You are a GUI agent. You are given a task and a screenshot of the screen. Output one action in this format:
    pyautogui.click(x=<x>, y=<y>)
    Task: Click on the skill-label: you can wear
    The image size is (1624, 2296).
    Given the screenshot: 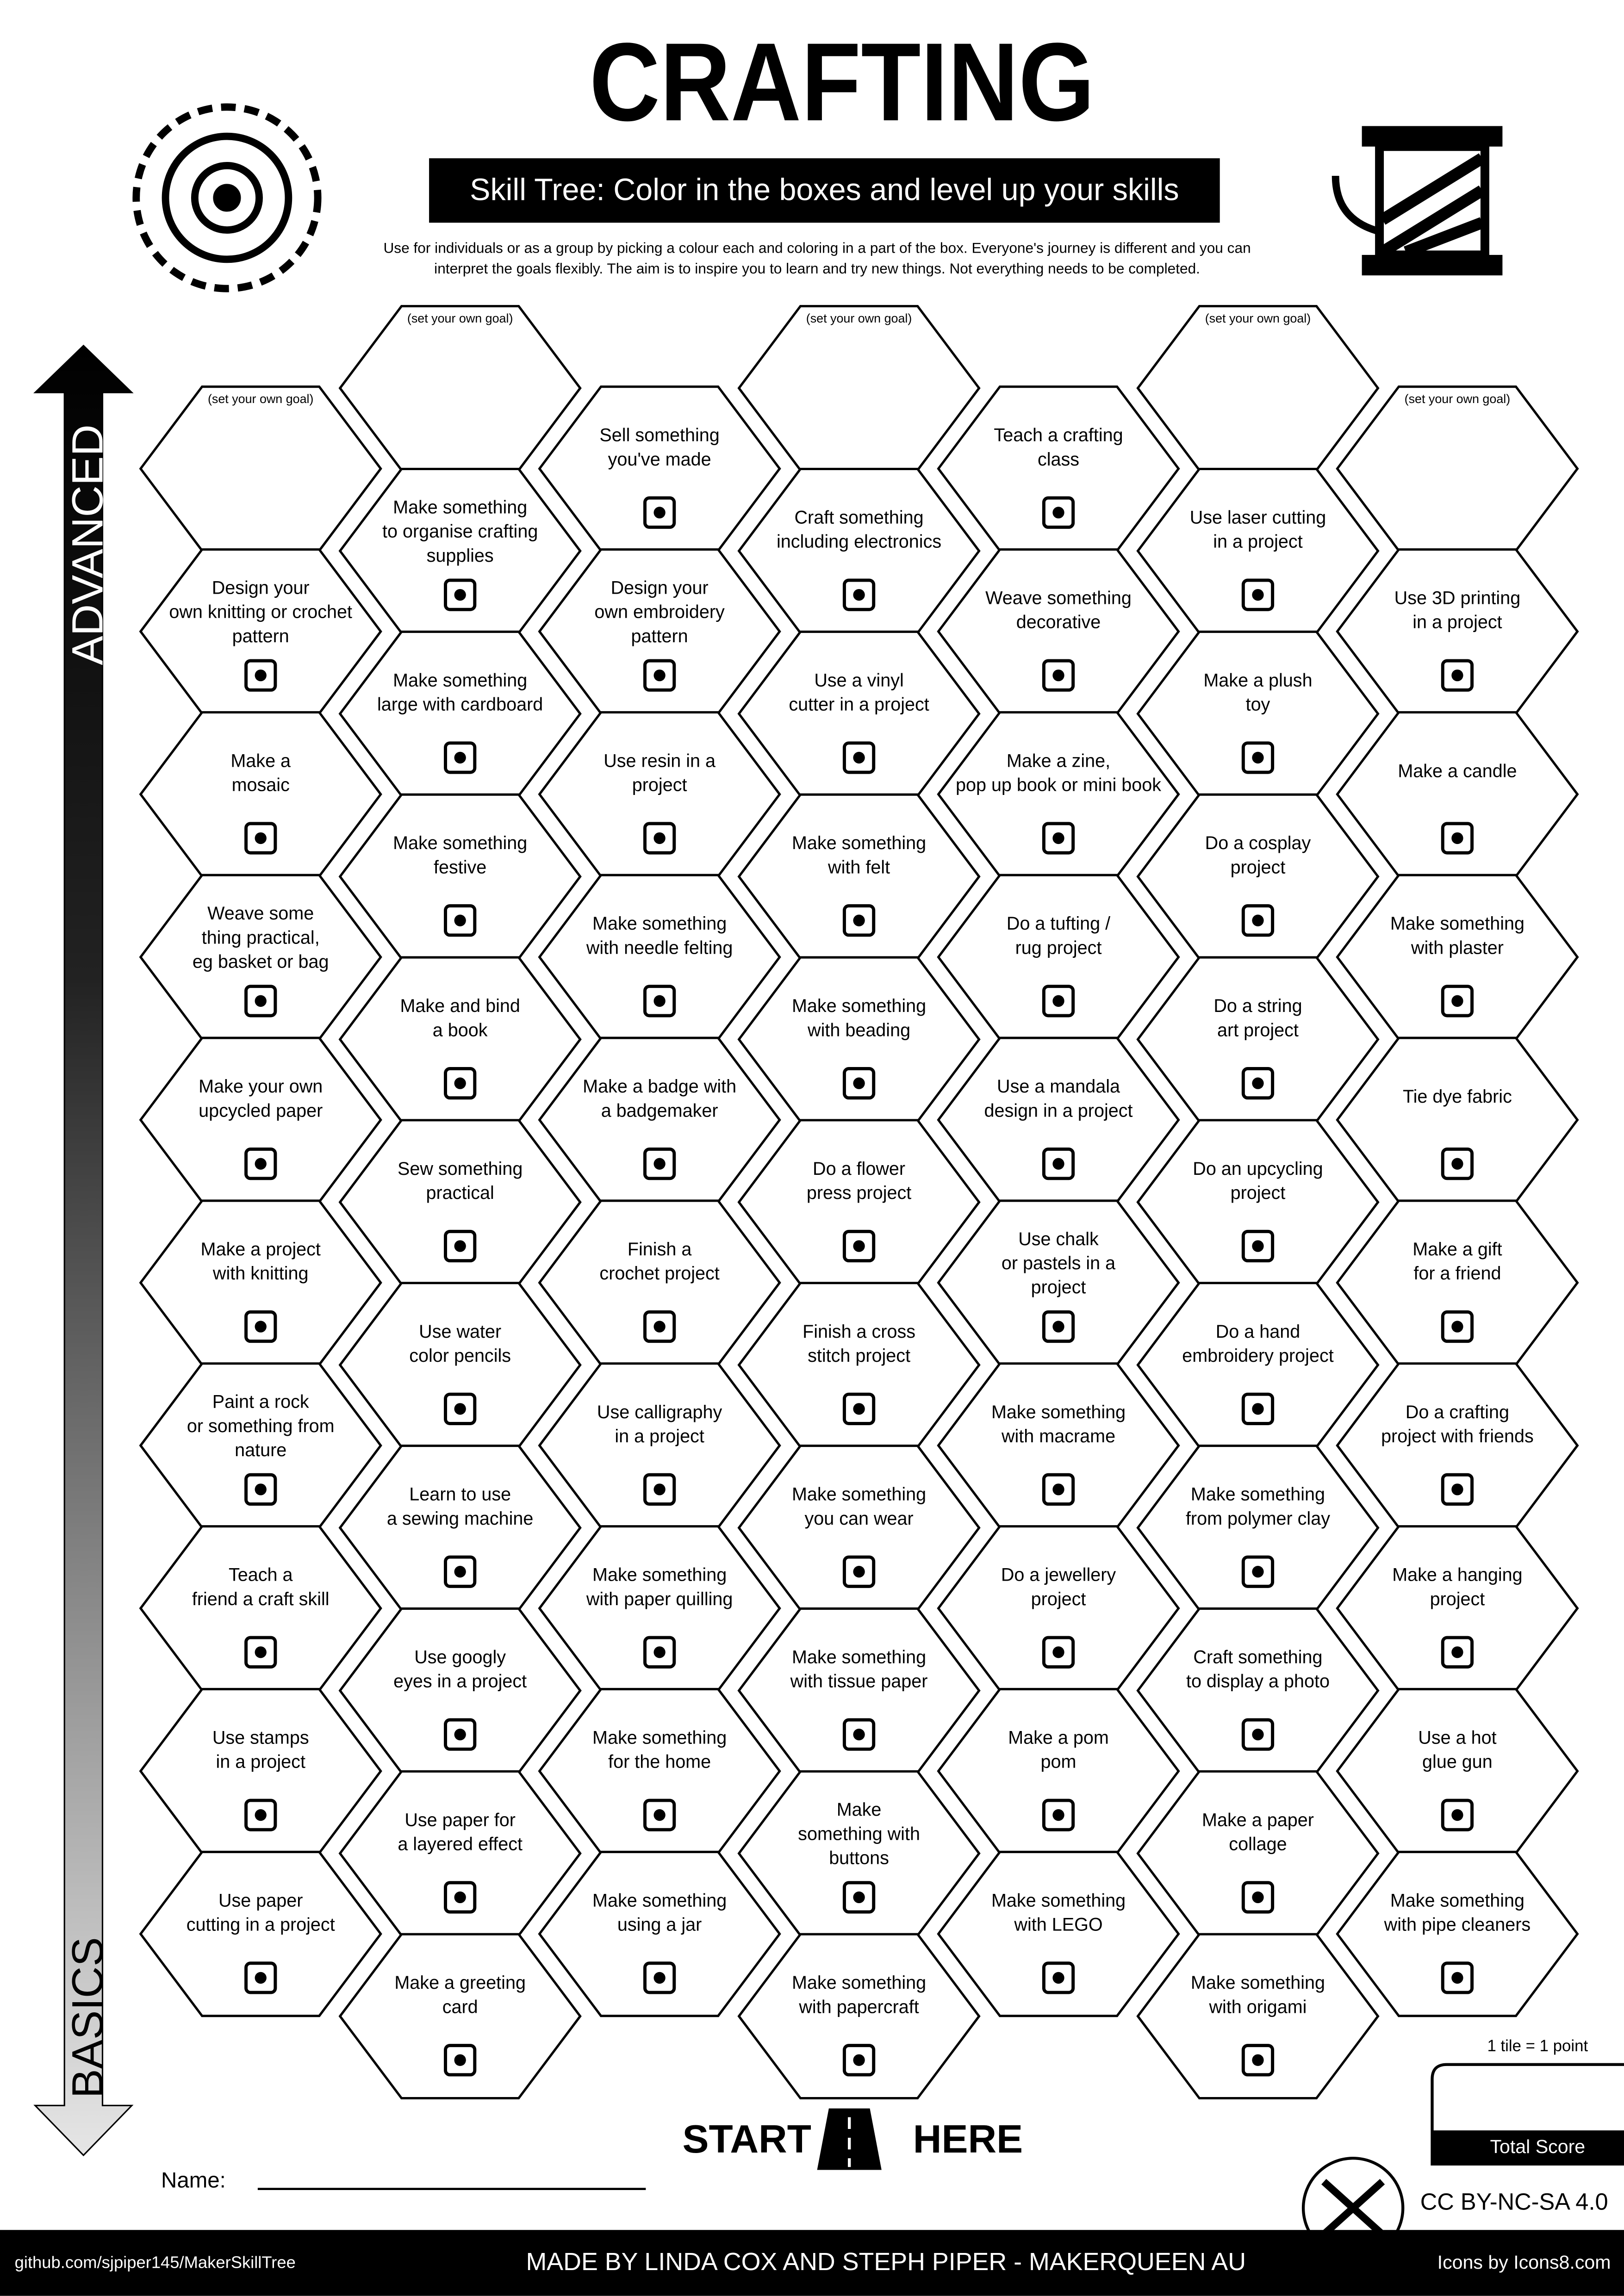 What is the action you would take?
    pyautogui.click(x=858, y=1519)
    